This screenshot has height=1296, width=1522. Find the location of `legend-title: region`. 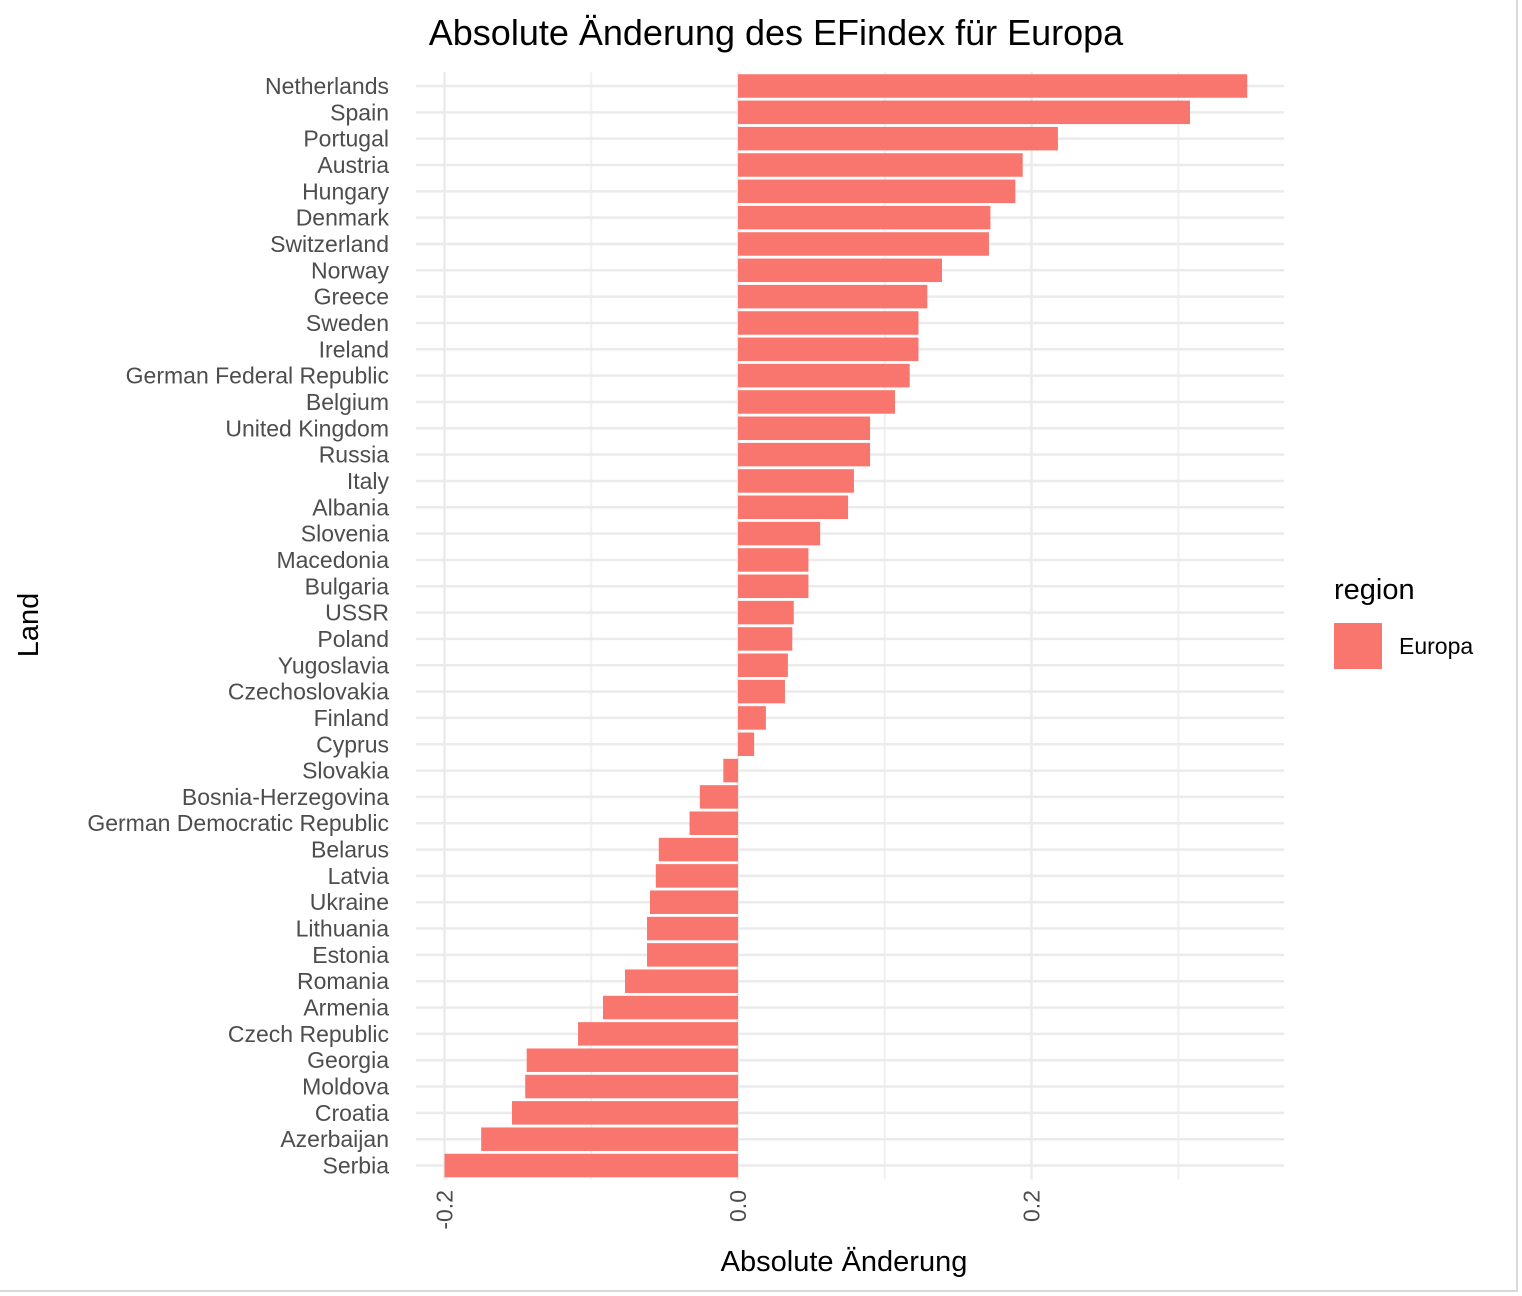

legend-title: region is located at coordinates (1374, 590).